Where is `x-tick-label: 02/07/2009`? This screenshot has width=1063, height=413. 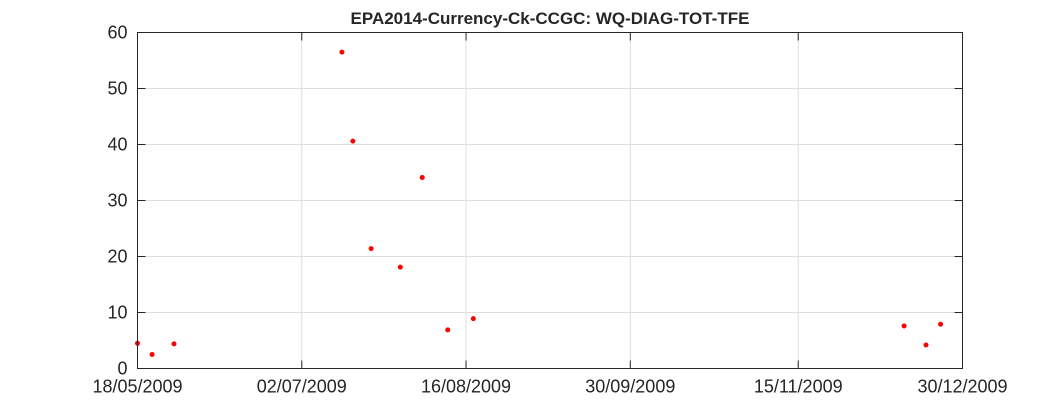
x-tick-label: 02/07/2009 is located at coordinates (302, 387).